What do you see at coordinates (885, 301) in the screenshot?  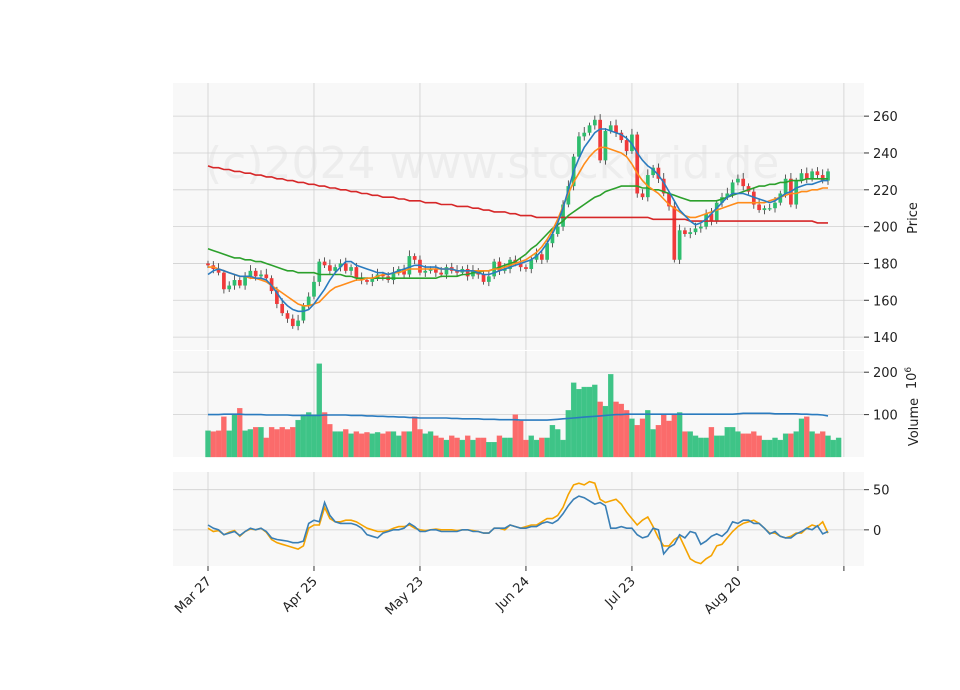 I see `price-y-tick-label: 160` at bounding box center [885, 301].